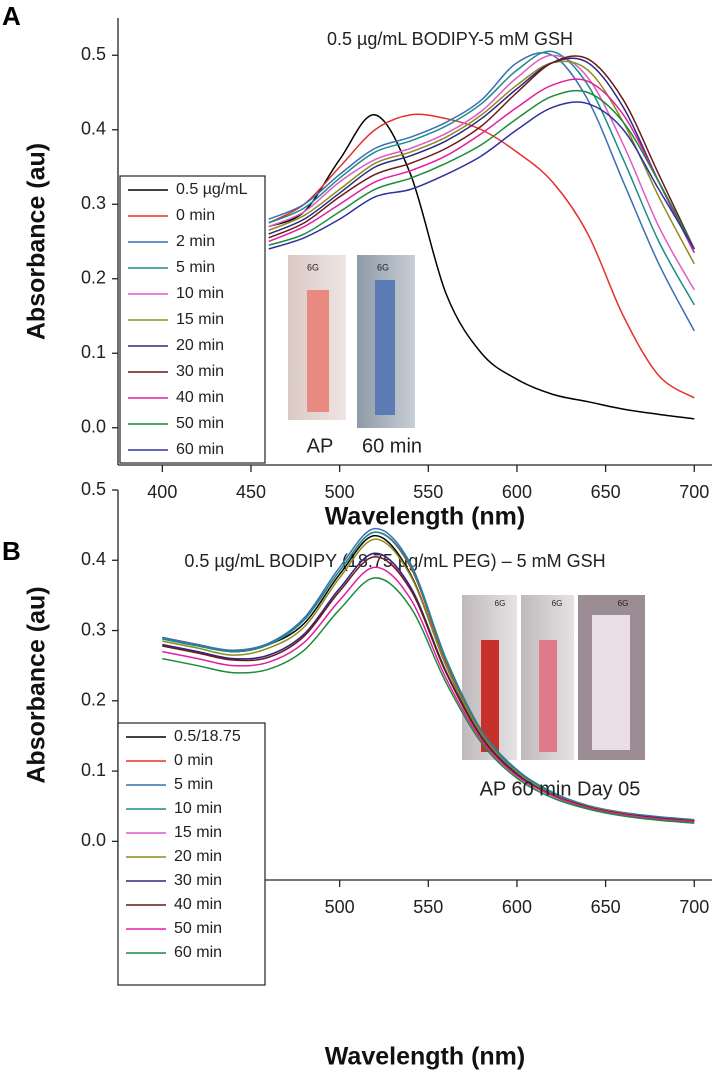 This screenshot has width=717, height=1077. Describe the element at coordinates (162, 492) in the screenshot. I see `x-tick-label: 400` at that location.